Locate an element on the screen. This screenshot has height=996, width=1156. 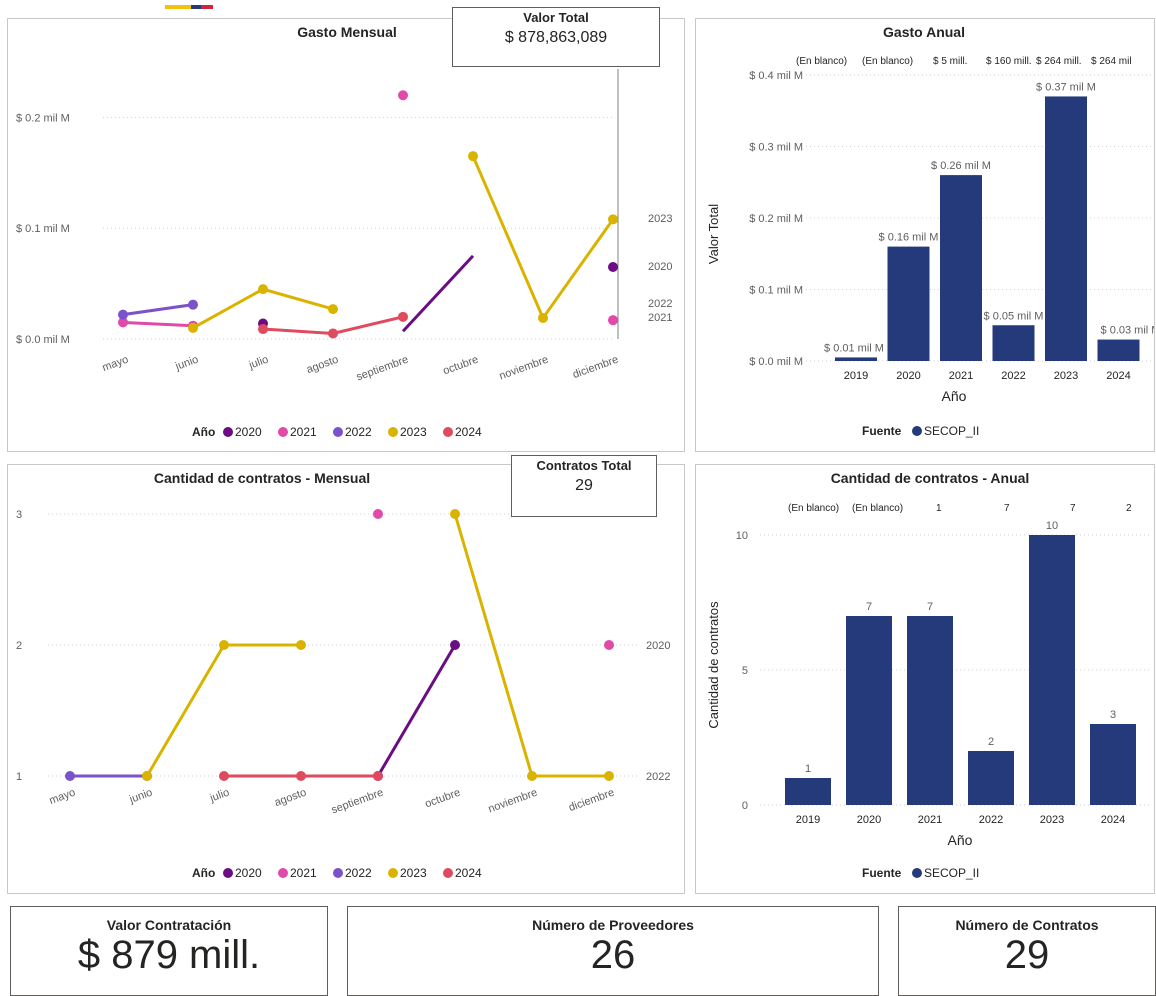
data-label: 7 is located at coordinates (869, 607).